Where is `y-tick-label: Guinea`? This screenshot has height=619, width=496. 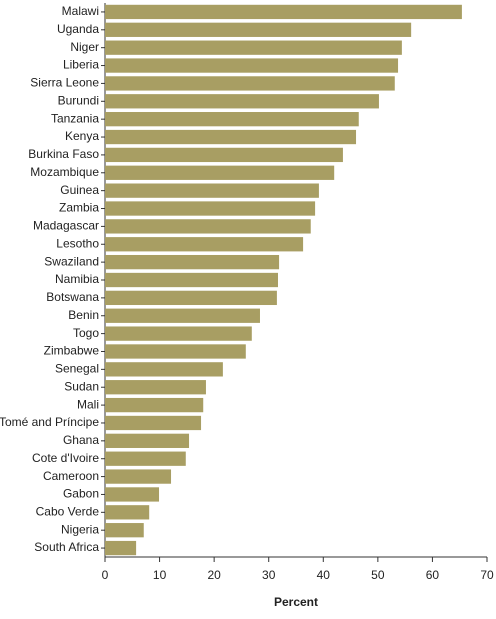
y-tick-label: Guinea is located at coordinates (79, 190).